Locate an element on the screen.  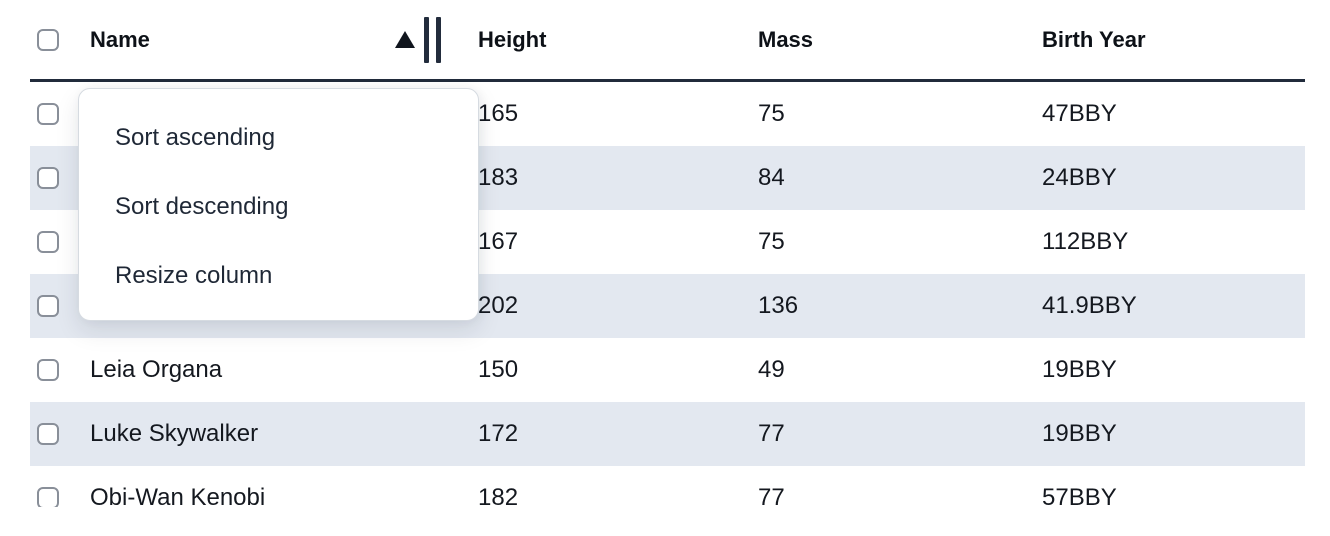
column-header-height: Height is located at coordinates (512, 39).